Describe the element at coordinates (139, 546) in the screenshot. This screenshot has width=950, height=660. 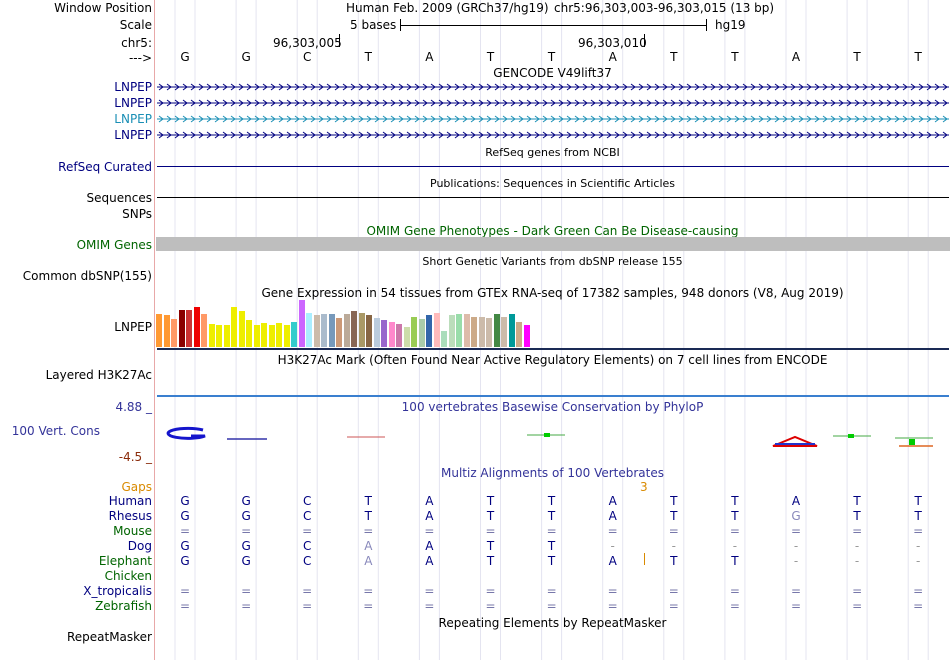
I see `species-label: Dog` at that location.